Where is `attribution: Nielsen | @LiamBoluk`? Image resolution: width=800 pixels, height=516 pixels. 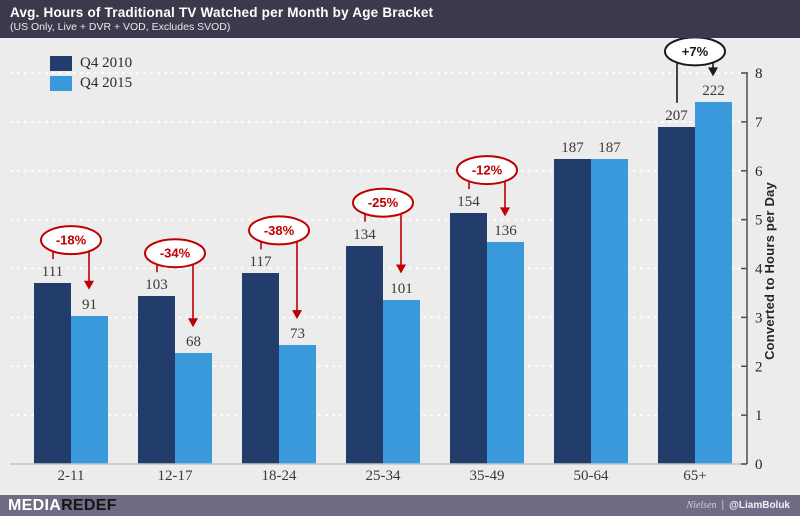
attribution: Nielsen | @LiamBoluk is located at coordinates (738, 505).